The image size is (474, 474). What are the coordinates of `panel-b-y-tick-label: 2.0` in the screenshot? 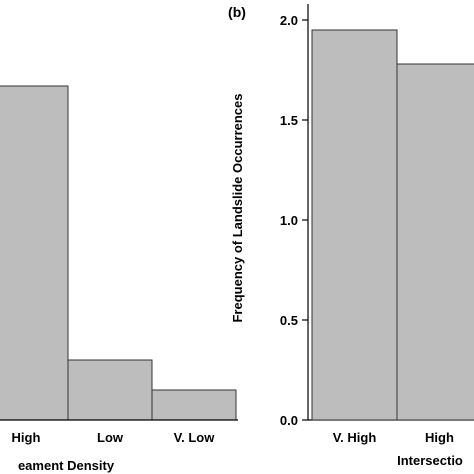 It's located at (289, 20).